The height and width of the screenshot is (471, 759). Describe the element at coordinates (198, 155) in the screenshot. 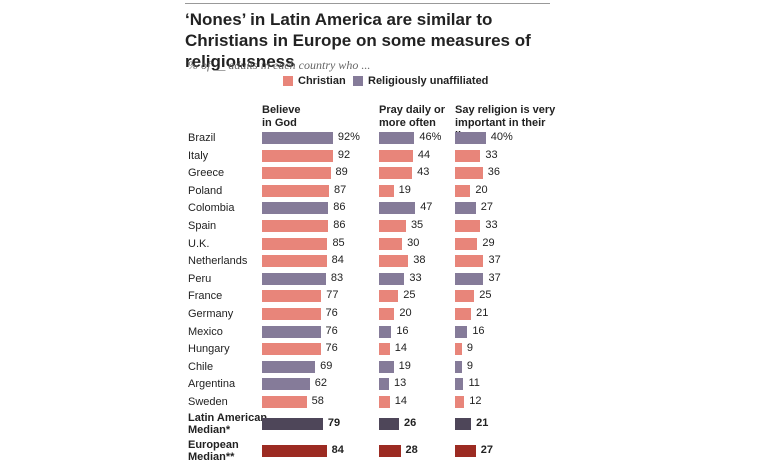

I see `category-label: Italy` at that location.